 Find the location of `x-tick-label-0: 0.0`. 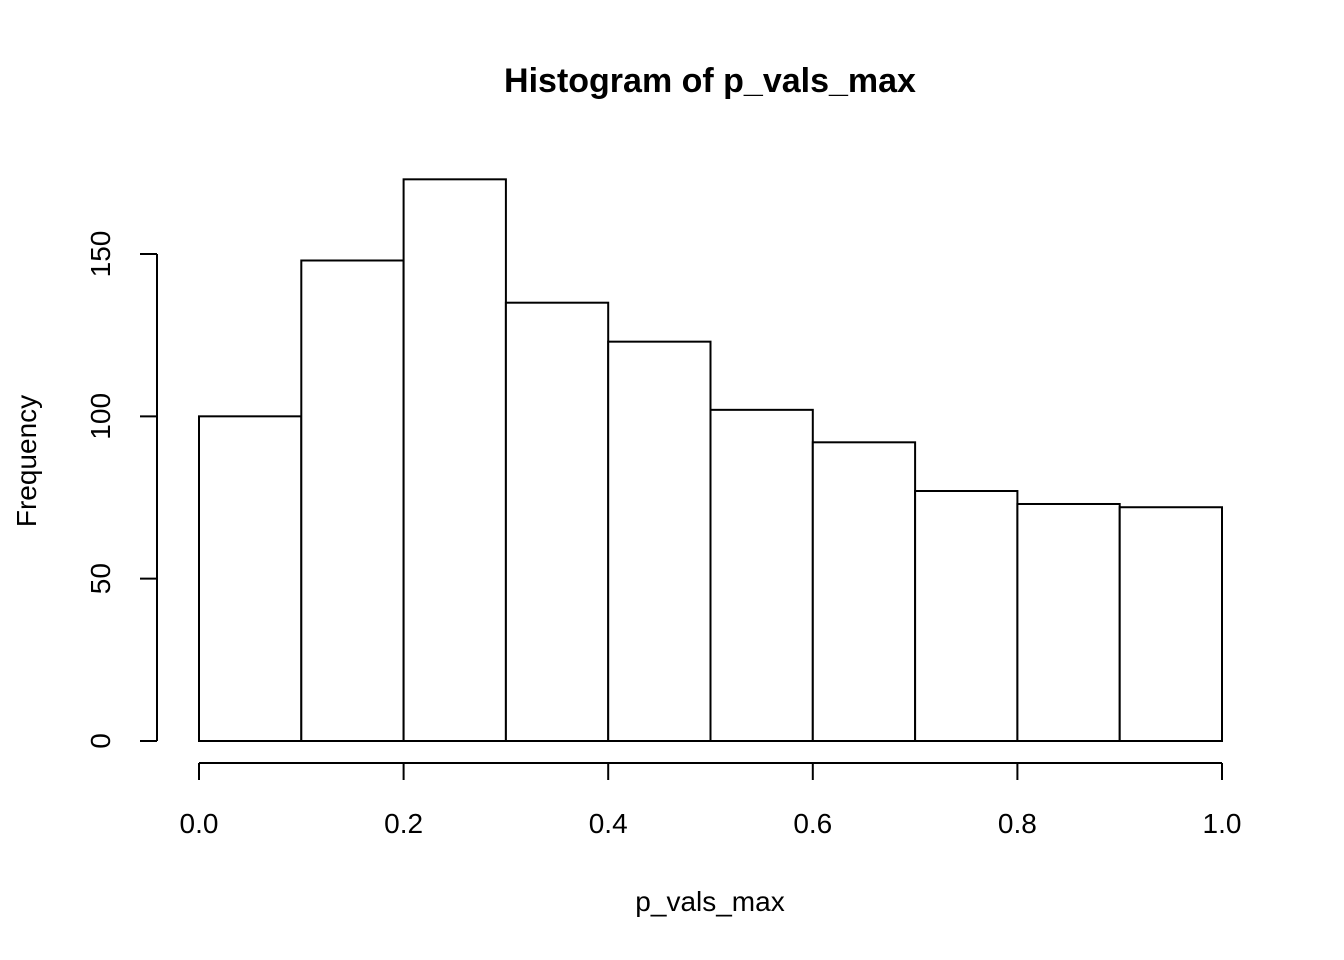

x-tick-label-0: 0.0 is located at coordinates (199, 823).